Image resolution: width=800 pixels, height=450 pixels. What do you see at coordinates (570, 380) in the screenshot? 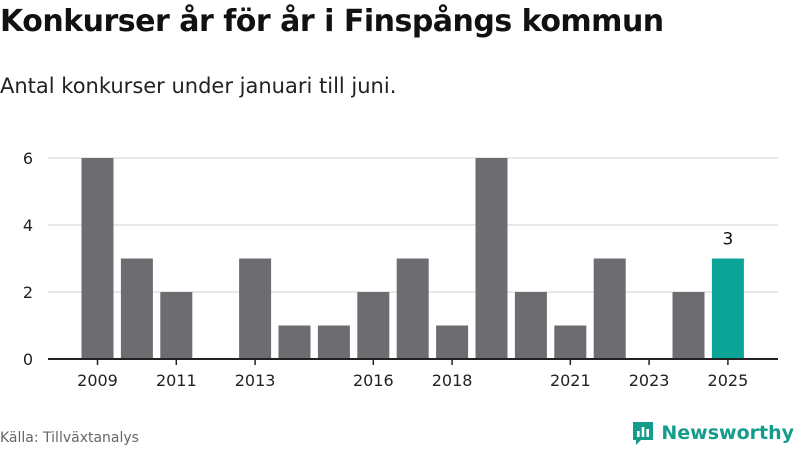
I see `x-tick-label: 2021` at bounding box center [570, 380].